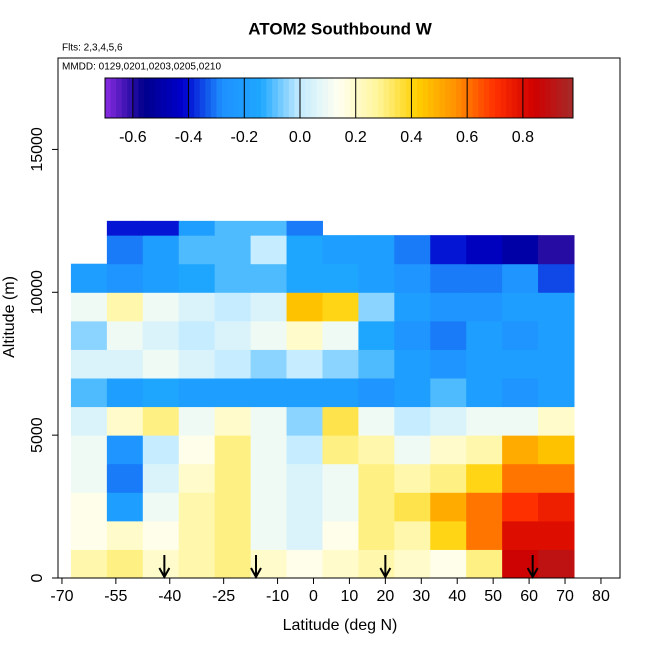  I want to click on colorbar-tick-label: 0.6, so click(467, 137).